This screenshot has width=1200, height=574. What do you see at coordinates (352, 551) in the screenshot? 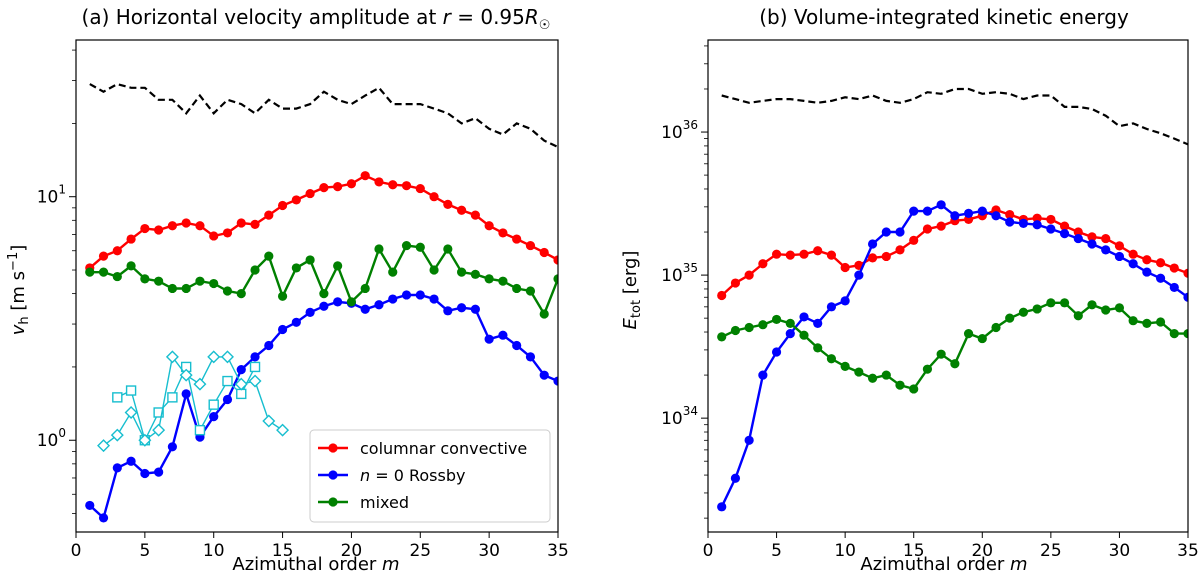
I see `panel-a-x-tick-label: 20` at bounding box center [352, 551].